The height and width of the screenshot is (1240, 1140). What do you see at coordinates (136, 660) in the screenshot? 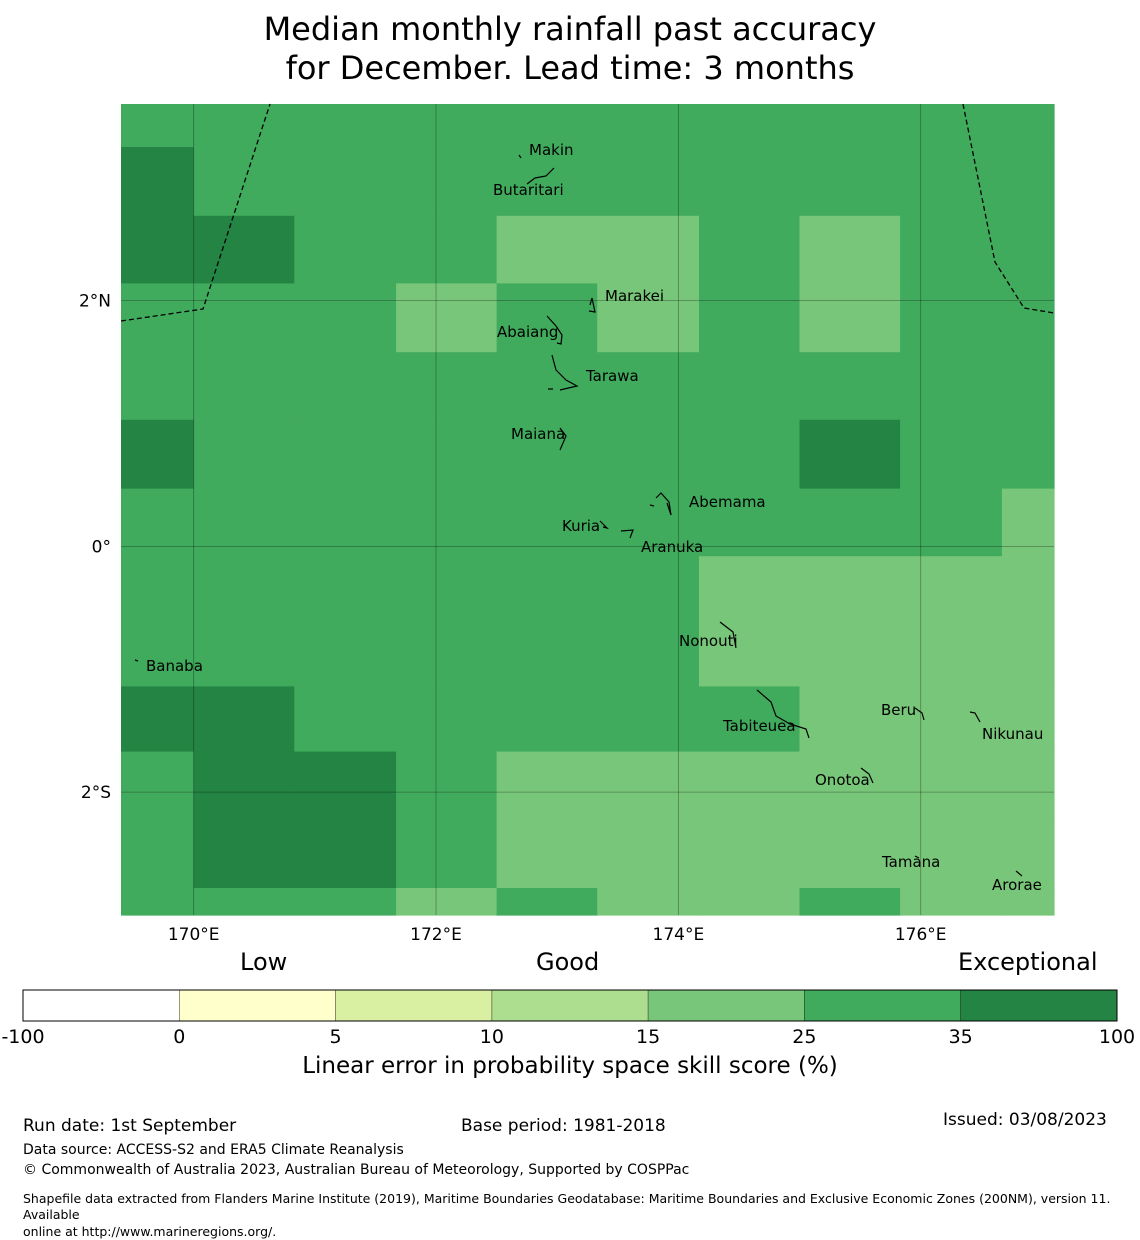
I see `island-outline-banaba` at bounding box center [136, 660].